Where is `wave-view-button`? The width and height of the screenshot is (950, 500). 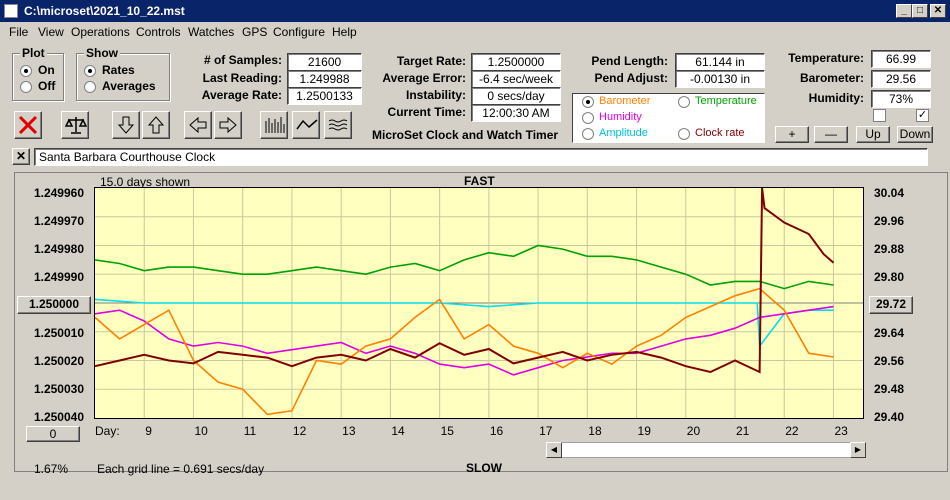 wave-view-button is located at coordinates (338, 125).